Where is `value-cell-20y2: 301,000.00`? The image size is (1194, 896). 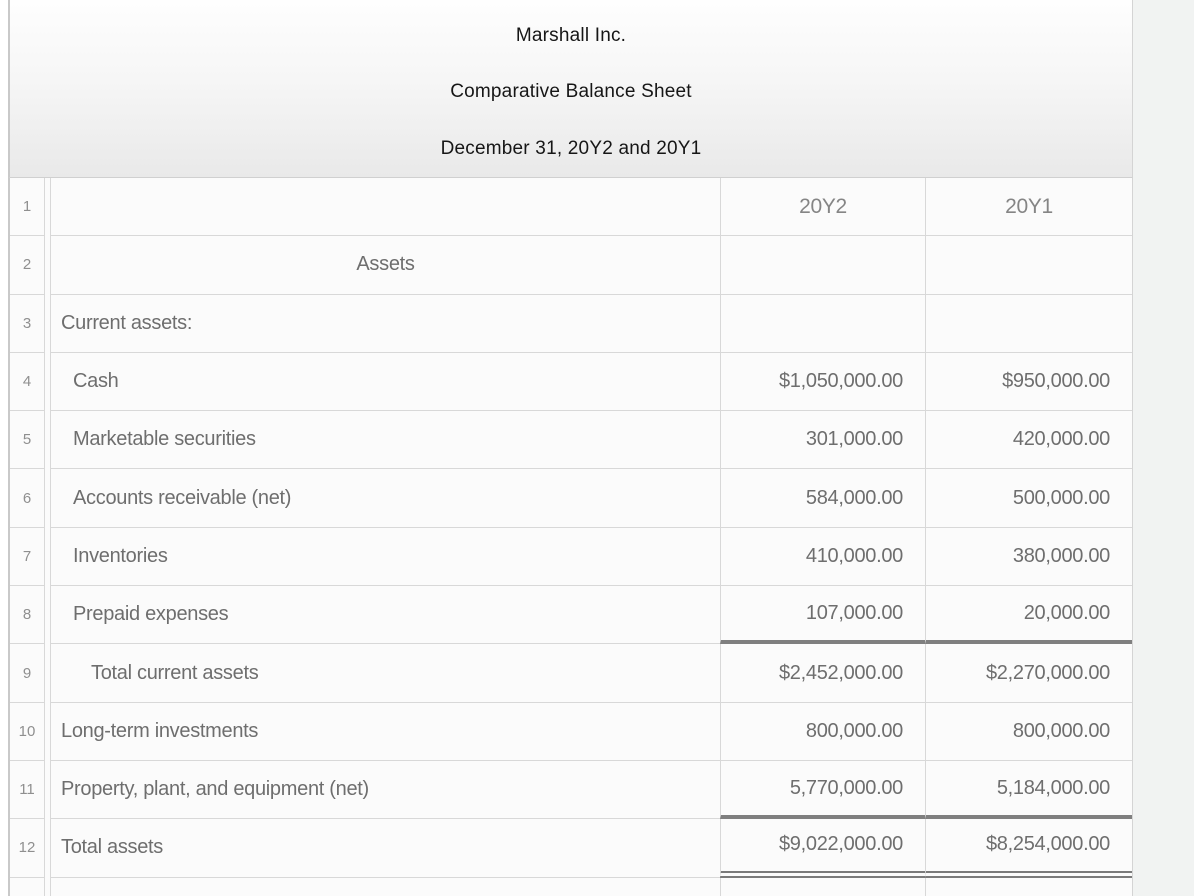
value-cell-20y2: 301,000.00 is located at coordinates (822, 440).